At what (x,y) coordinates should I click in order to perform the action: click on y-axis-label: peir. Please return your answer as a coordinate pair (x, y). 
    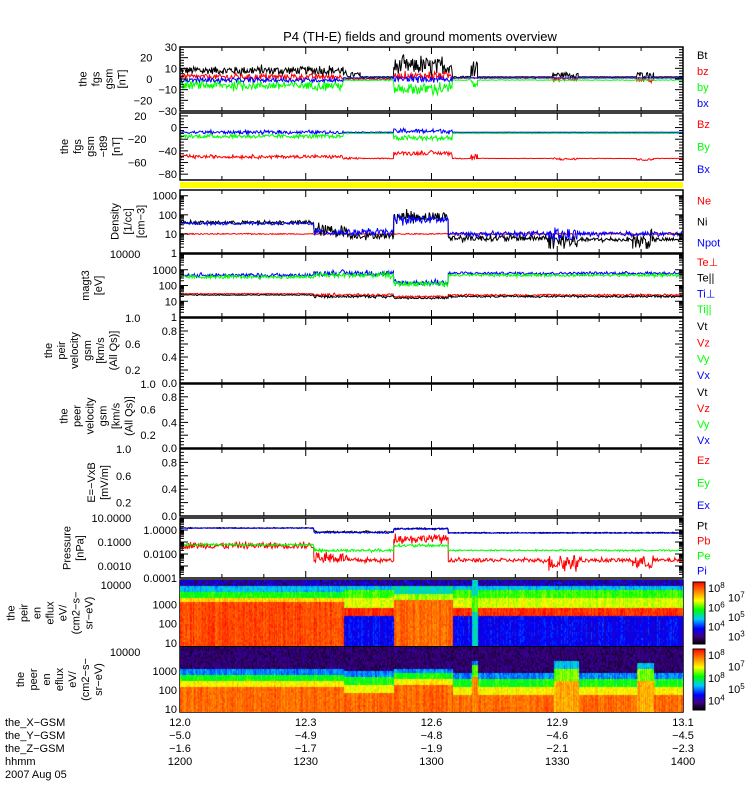
    Looking at the image, I should click on (62, 350).